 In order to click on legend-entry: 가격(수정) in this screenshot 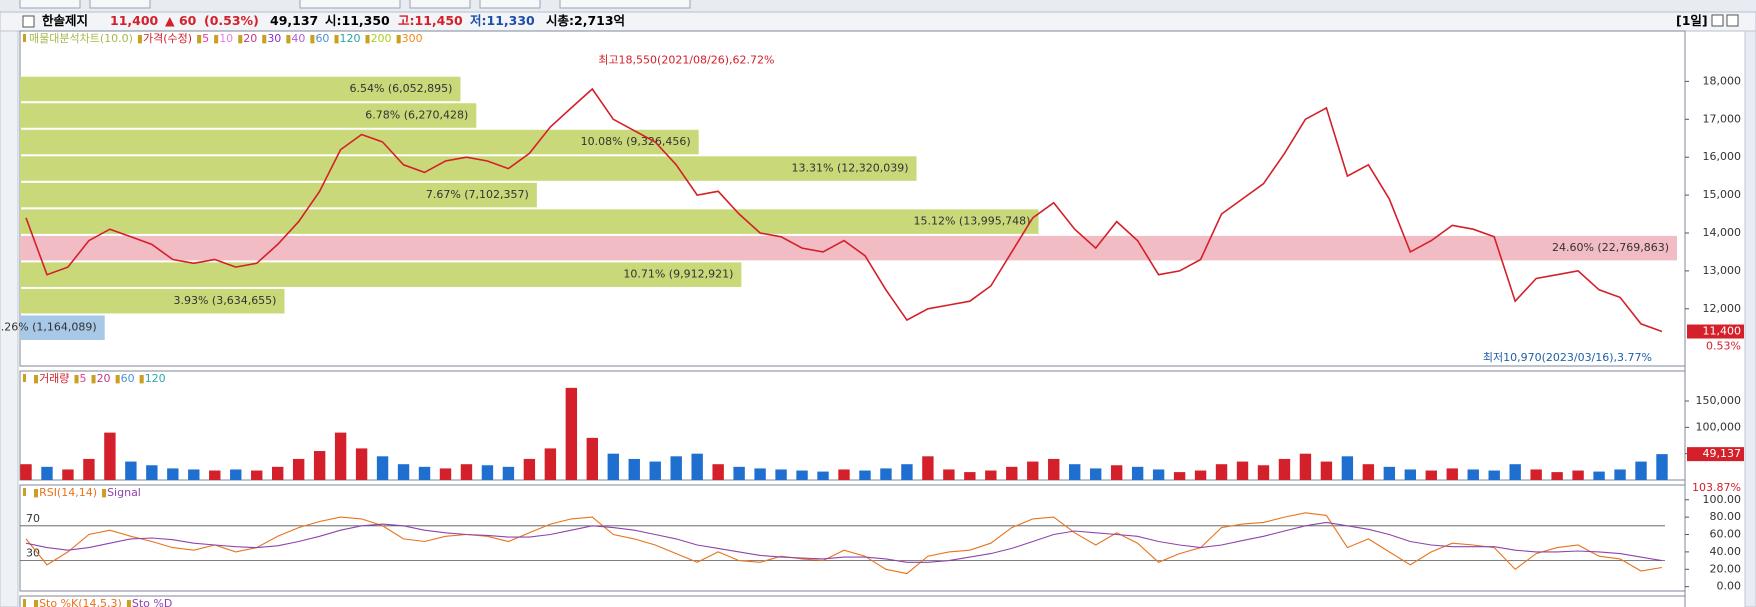, I will do `click(167, 38)`.